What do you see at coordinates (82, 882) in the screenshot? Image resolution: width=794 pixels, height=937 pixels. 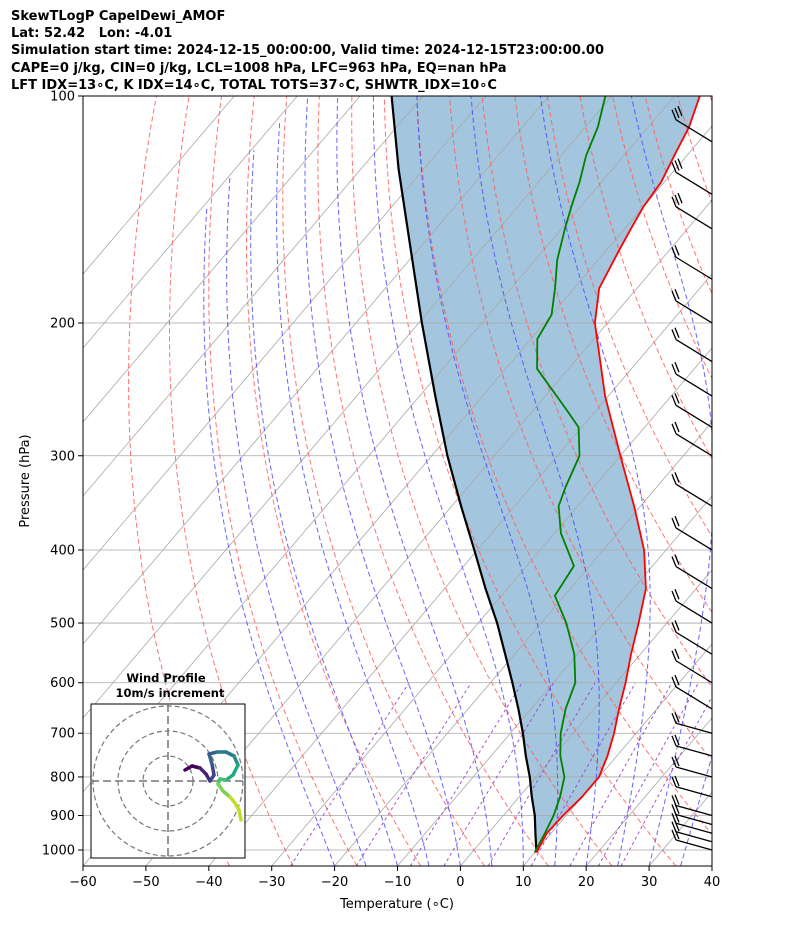 I see `x-tick-label: −60` at bounding box center [82, 882].